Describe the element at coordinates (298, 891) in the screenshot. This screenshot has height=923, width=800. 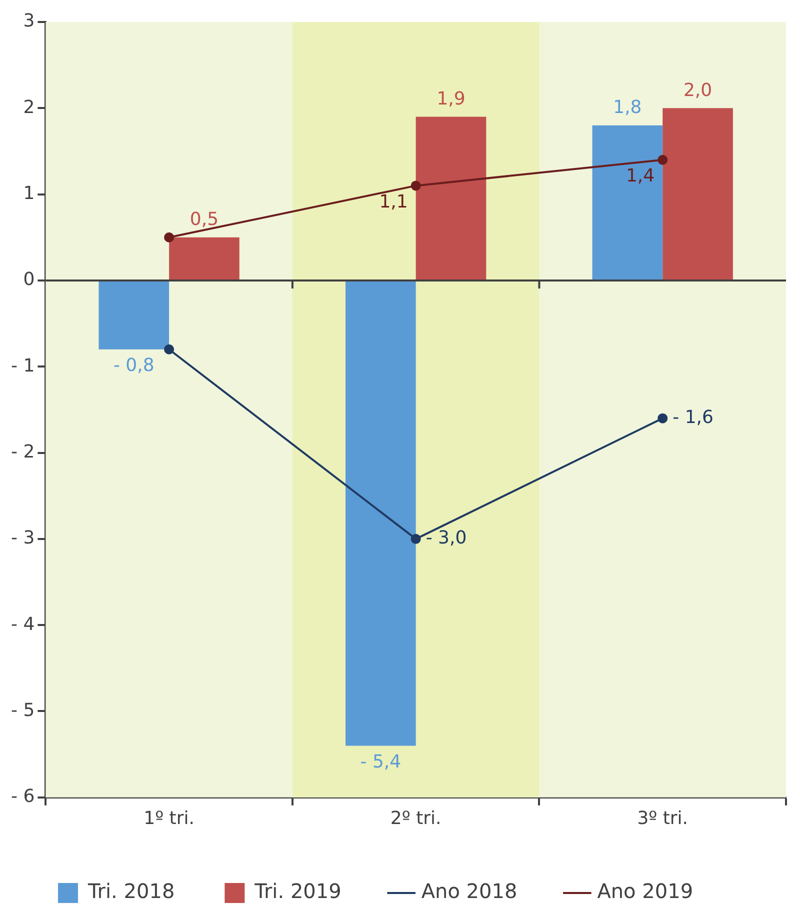
I see `legend-label: Tri. 2019` at that location.